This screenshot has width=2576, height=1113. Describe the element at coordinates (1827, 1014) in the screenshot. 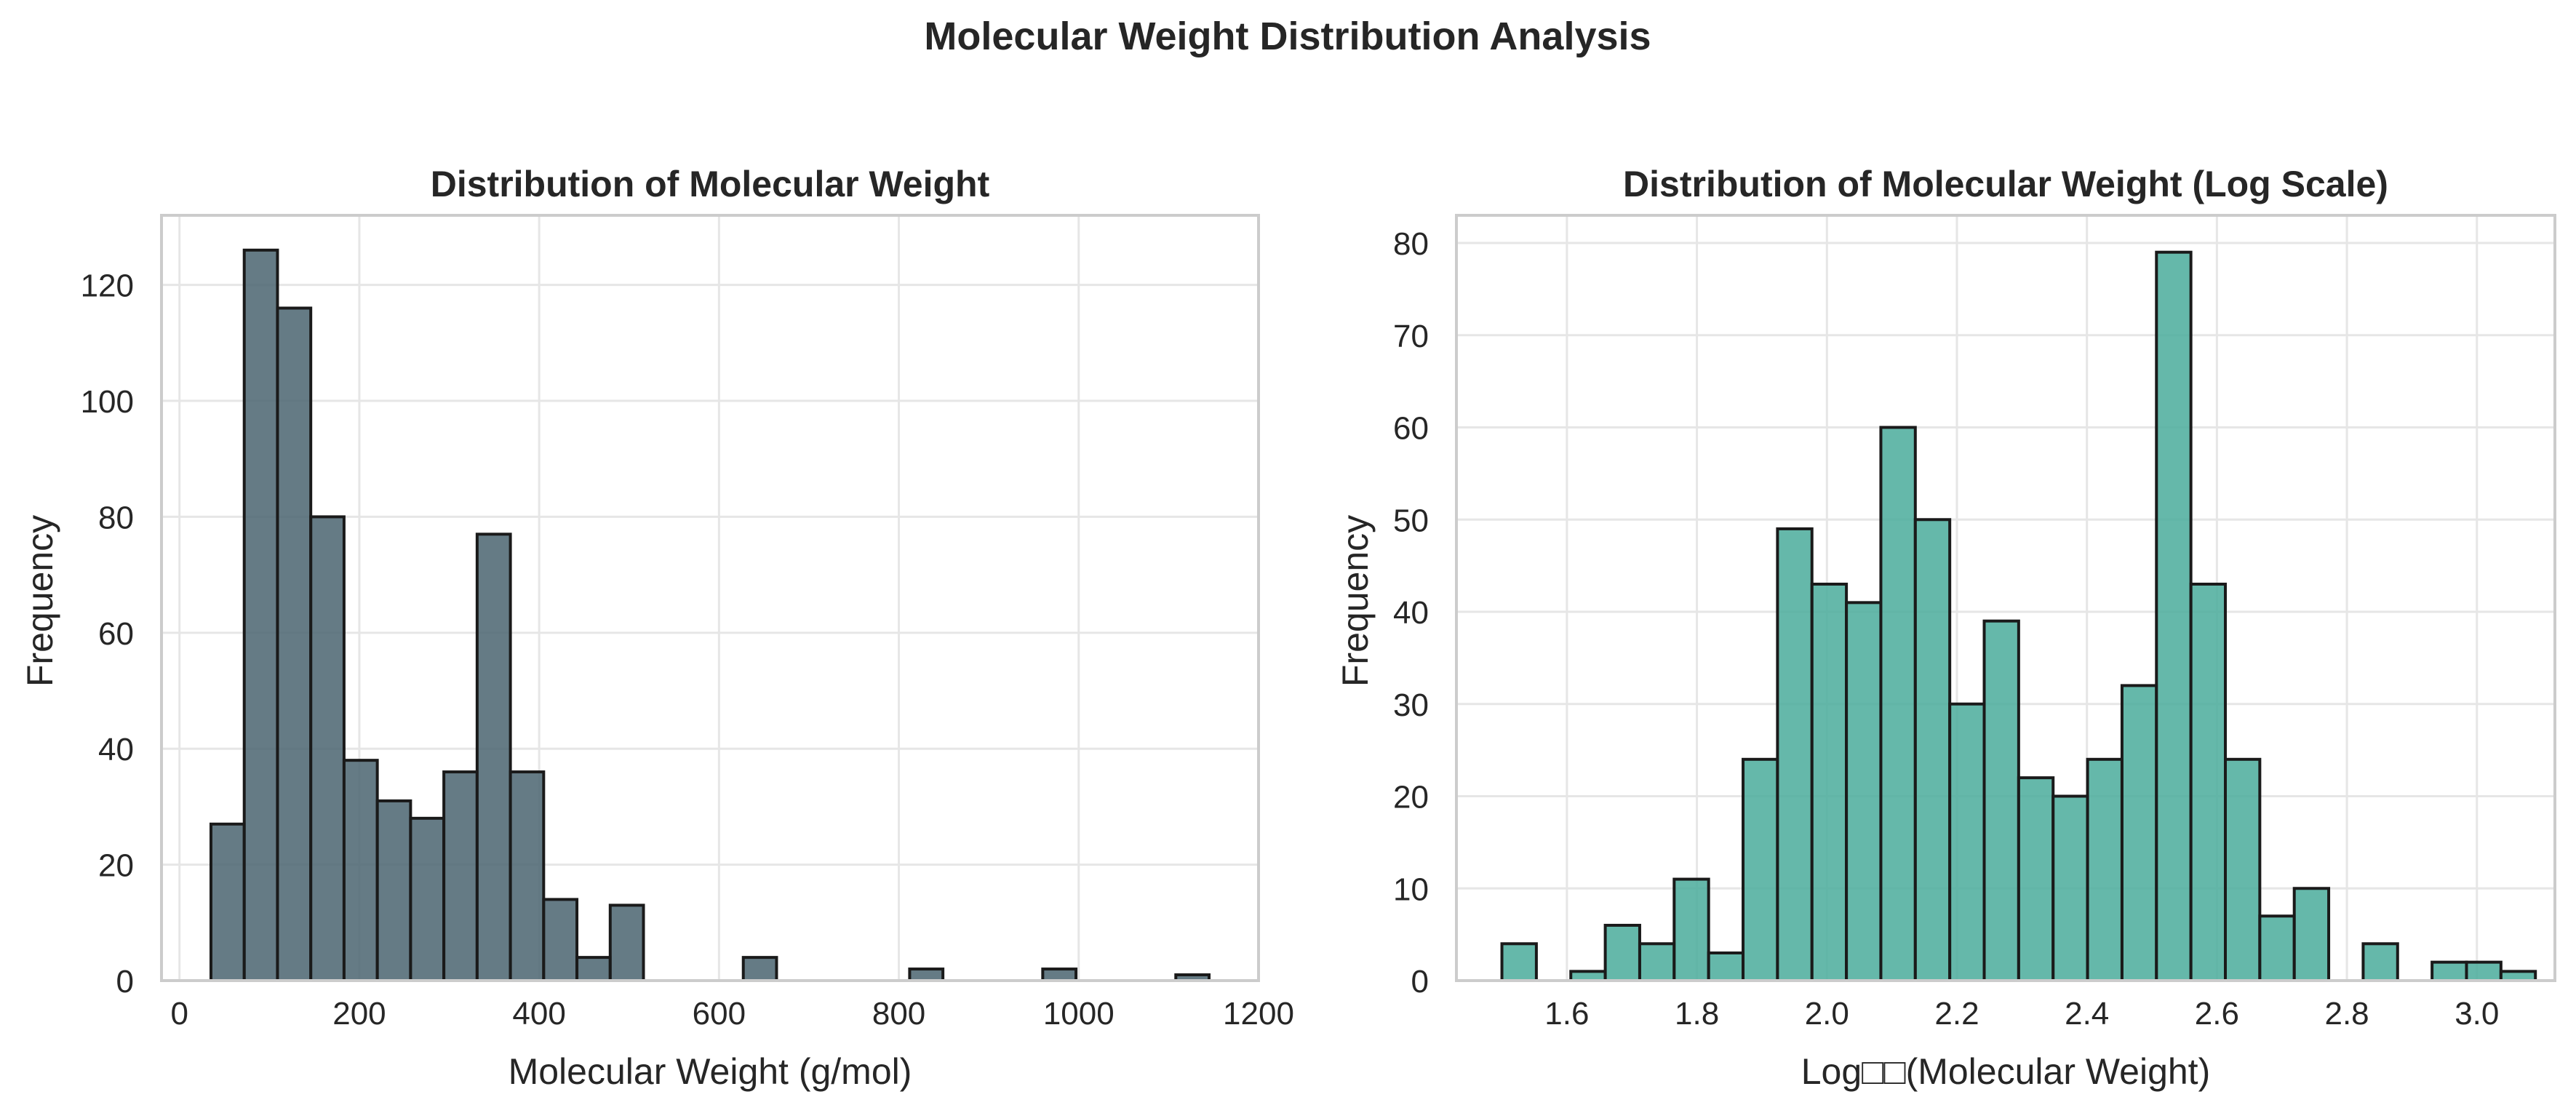

I see `x-tick-label: 2.0` at that location.